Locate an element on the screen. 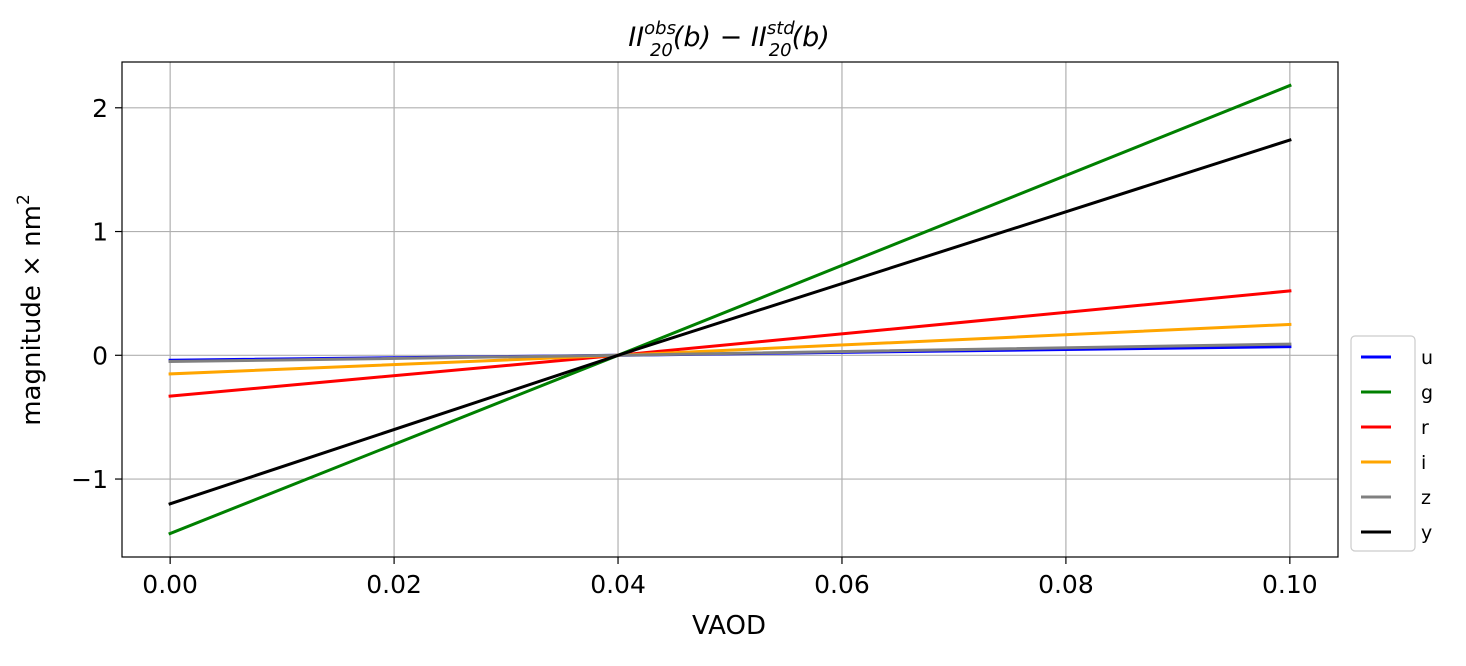  x-tick-label: 0.04 is located at coordinates (618, 584).